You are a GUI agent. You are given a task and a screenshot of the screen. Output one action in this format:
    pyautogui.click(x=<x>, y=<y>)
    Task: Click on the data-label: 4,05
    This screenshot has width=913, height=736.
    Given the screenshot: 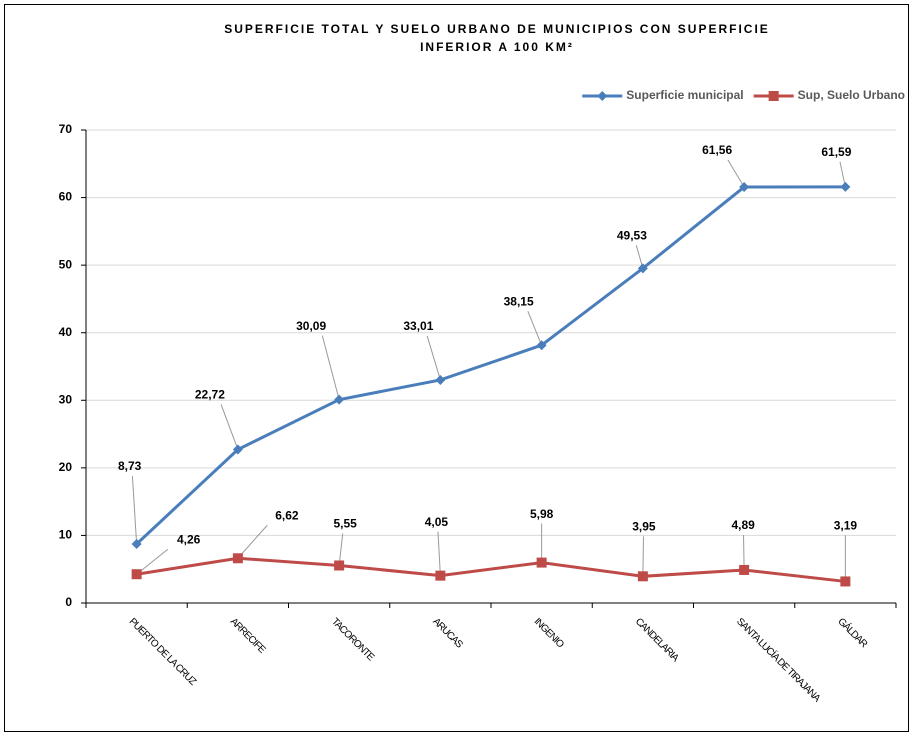 What is the action you would take?
    pyautogui.click(x=437, y=522)
    